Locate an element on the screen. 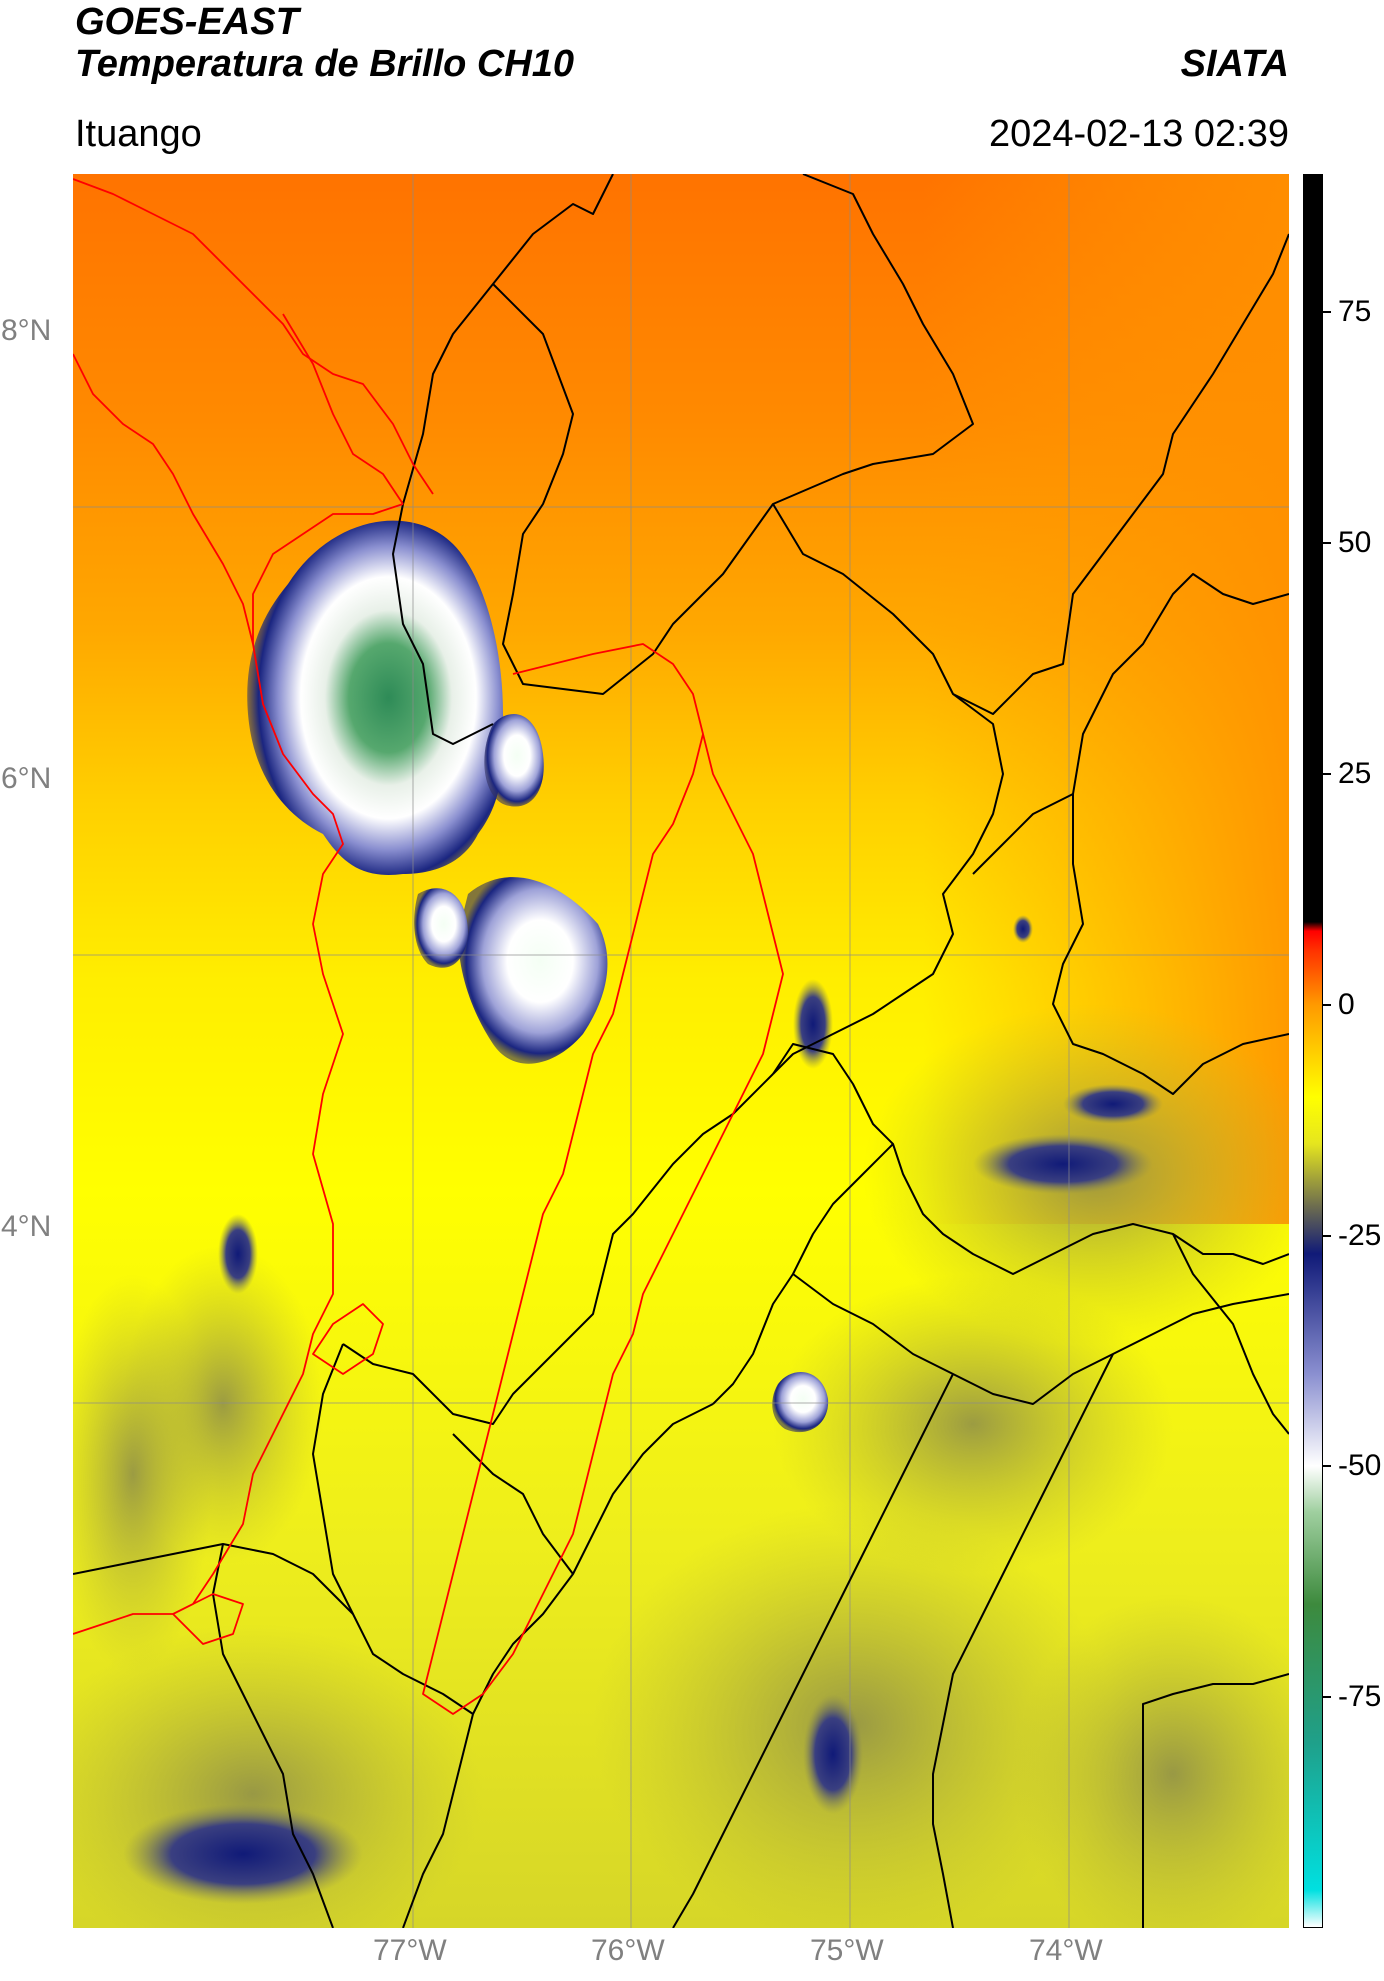  lon-label-76w: 76°W is located at coordinates (628, 1950).